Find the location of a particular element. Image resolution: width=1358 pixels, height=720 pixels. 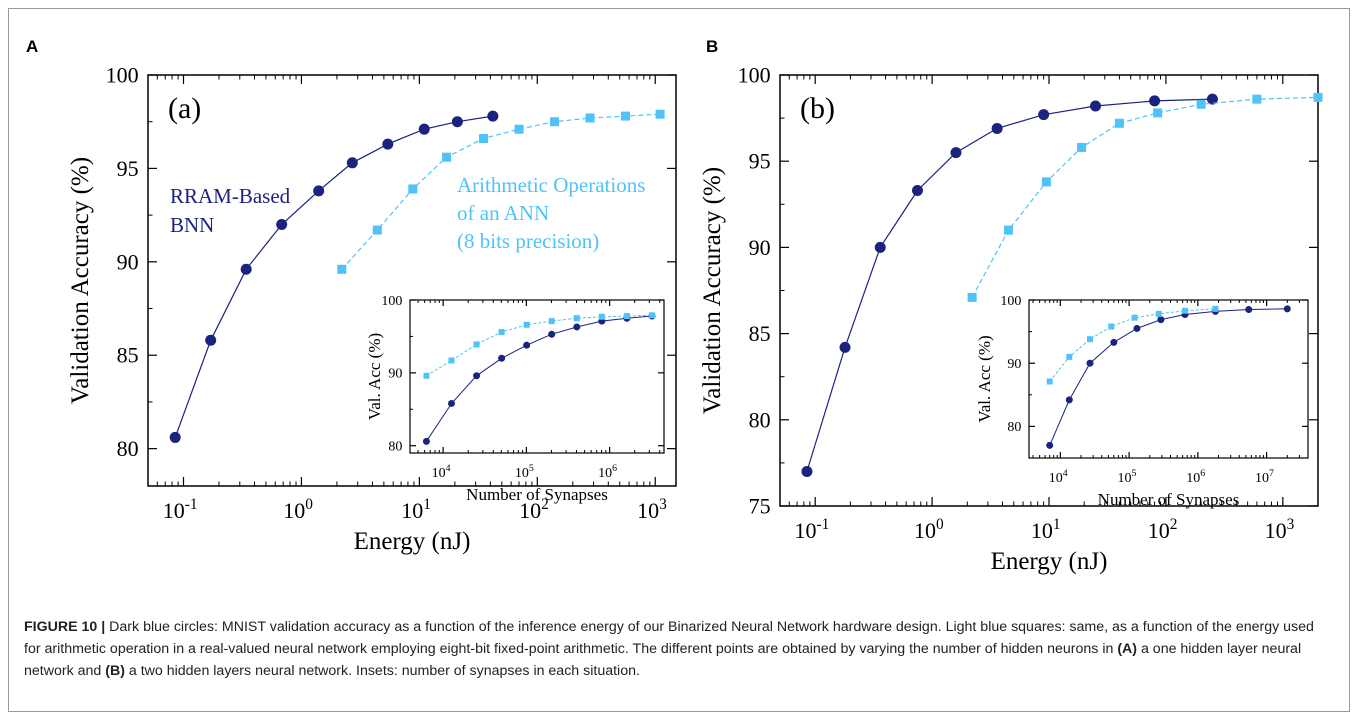

panel-a-inset-series-light-line is located at coordinates (539, 345).